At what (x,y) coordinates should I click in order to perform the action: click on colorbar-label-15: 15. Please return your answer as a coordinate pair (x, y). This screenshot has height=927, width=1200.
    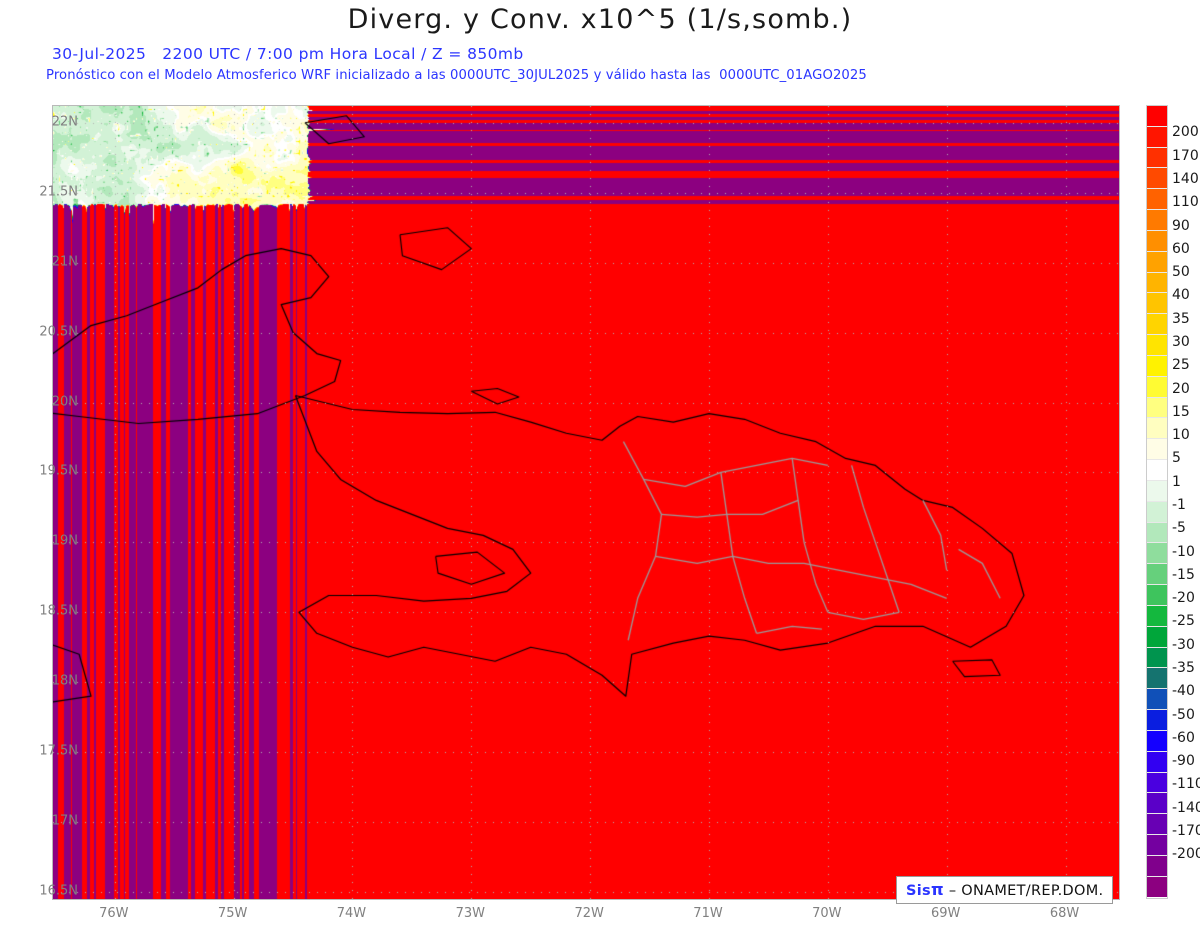
    Looking at the image, I should click on (1181, 411).